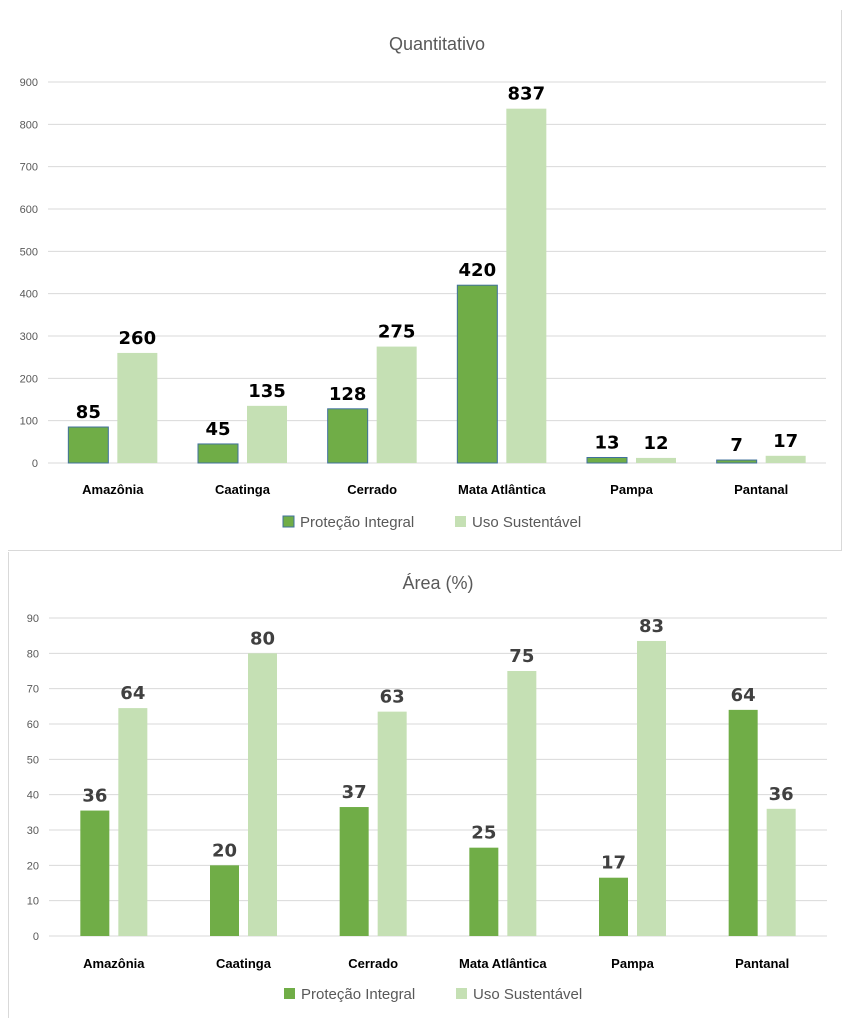 Image resolution: width=843 pixels, height=1021 pixels. I want to click on y-tick-label: 300, so click(29, 337).